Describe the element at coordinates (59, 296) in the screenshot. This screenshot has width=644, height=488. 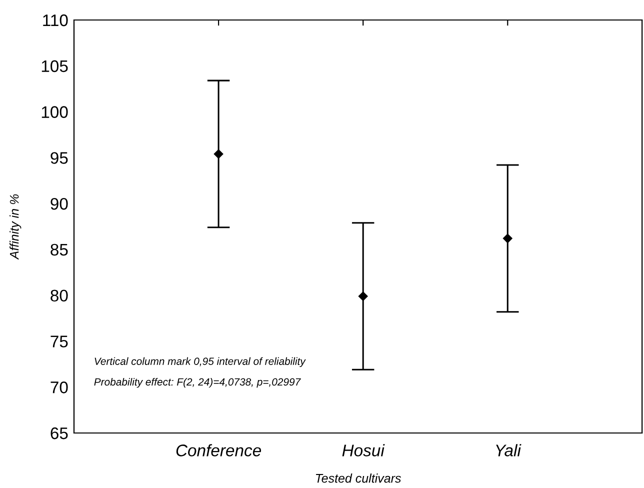
I see `y-tick-label: 80` at that location.